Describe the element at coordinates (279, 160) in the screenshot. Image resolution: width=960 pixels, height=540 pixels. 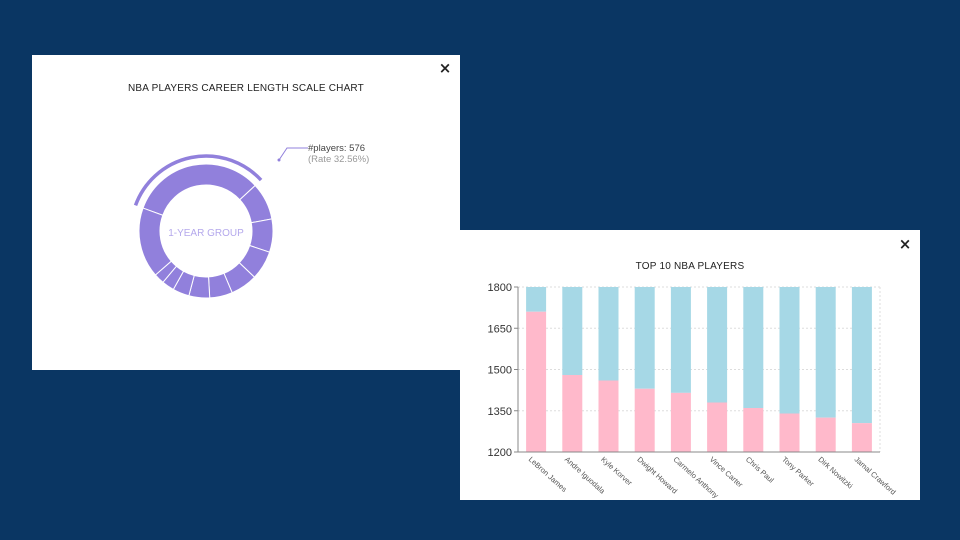
I see `tooltip-leader-dot` at that location.